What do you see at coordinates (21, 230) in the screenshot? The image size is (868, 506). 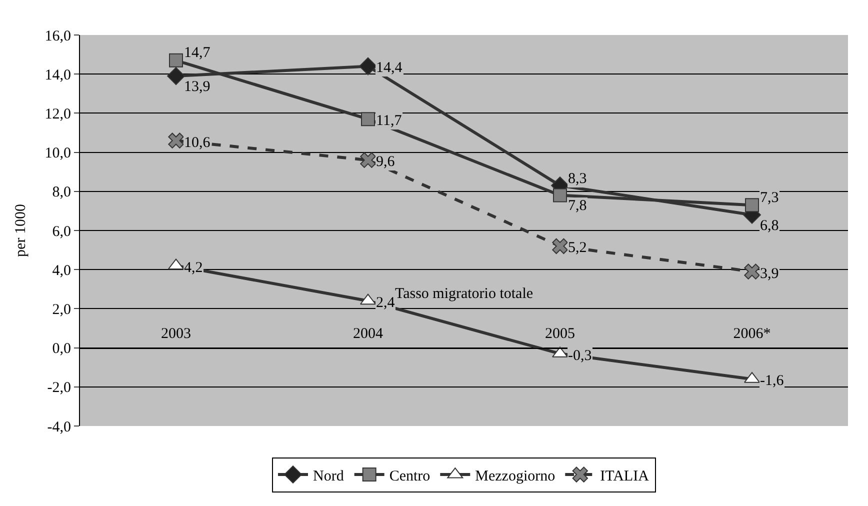 I see `y-axis-title: per 1000` at bounding box center [21, 230].